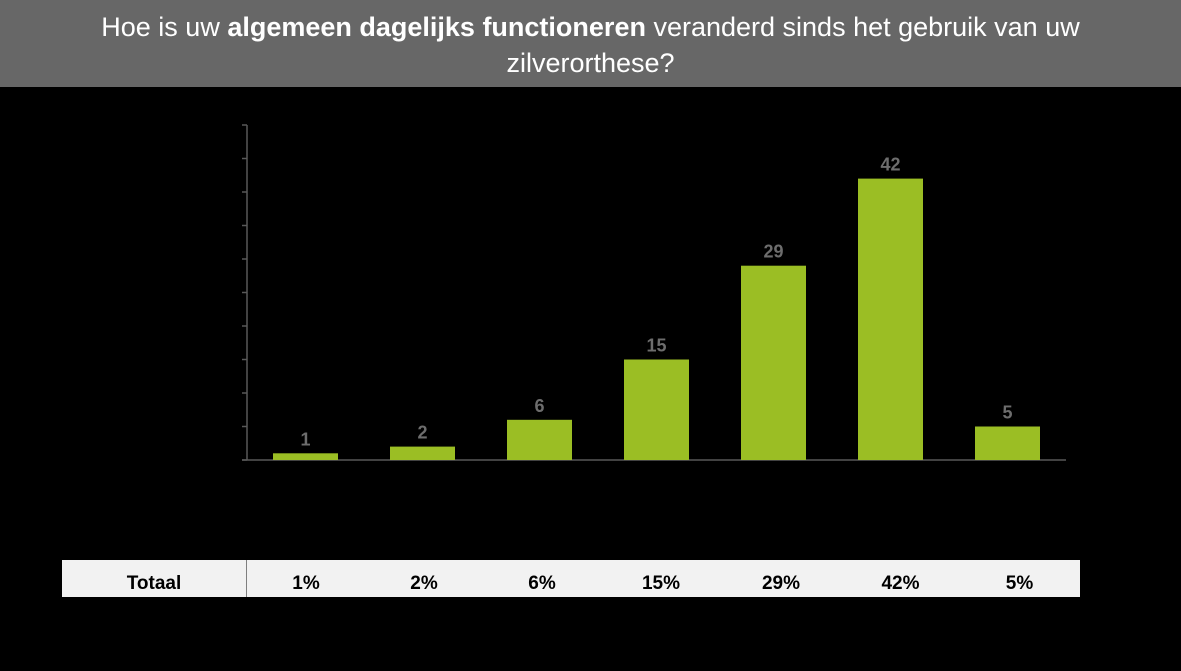 Image resolution: width=1181 pixels, height=671 pixels. Describe the element at coordinates (773, 252) in the screenshot. I see `data-label: 29` at that location.